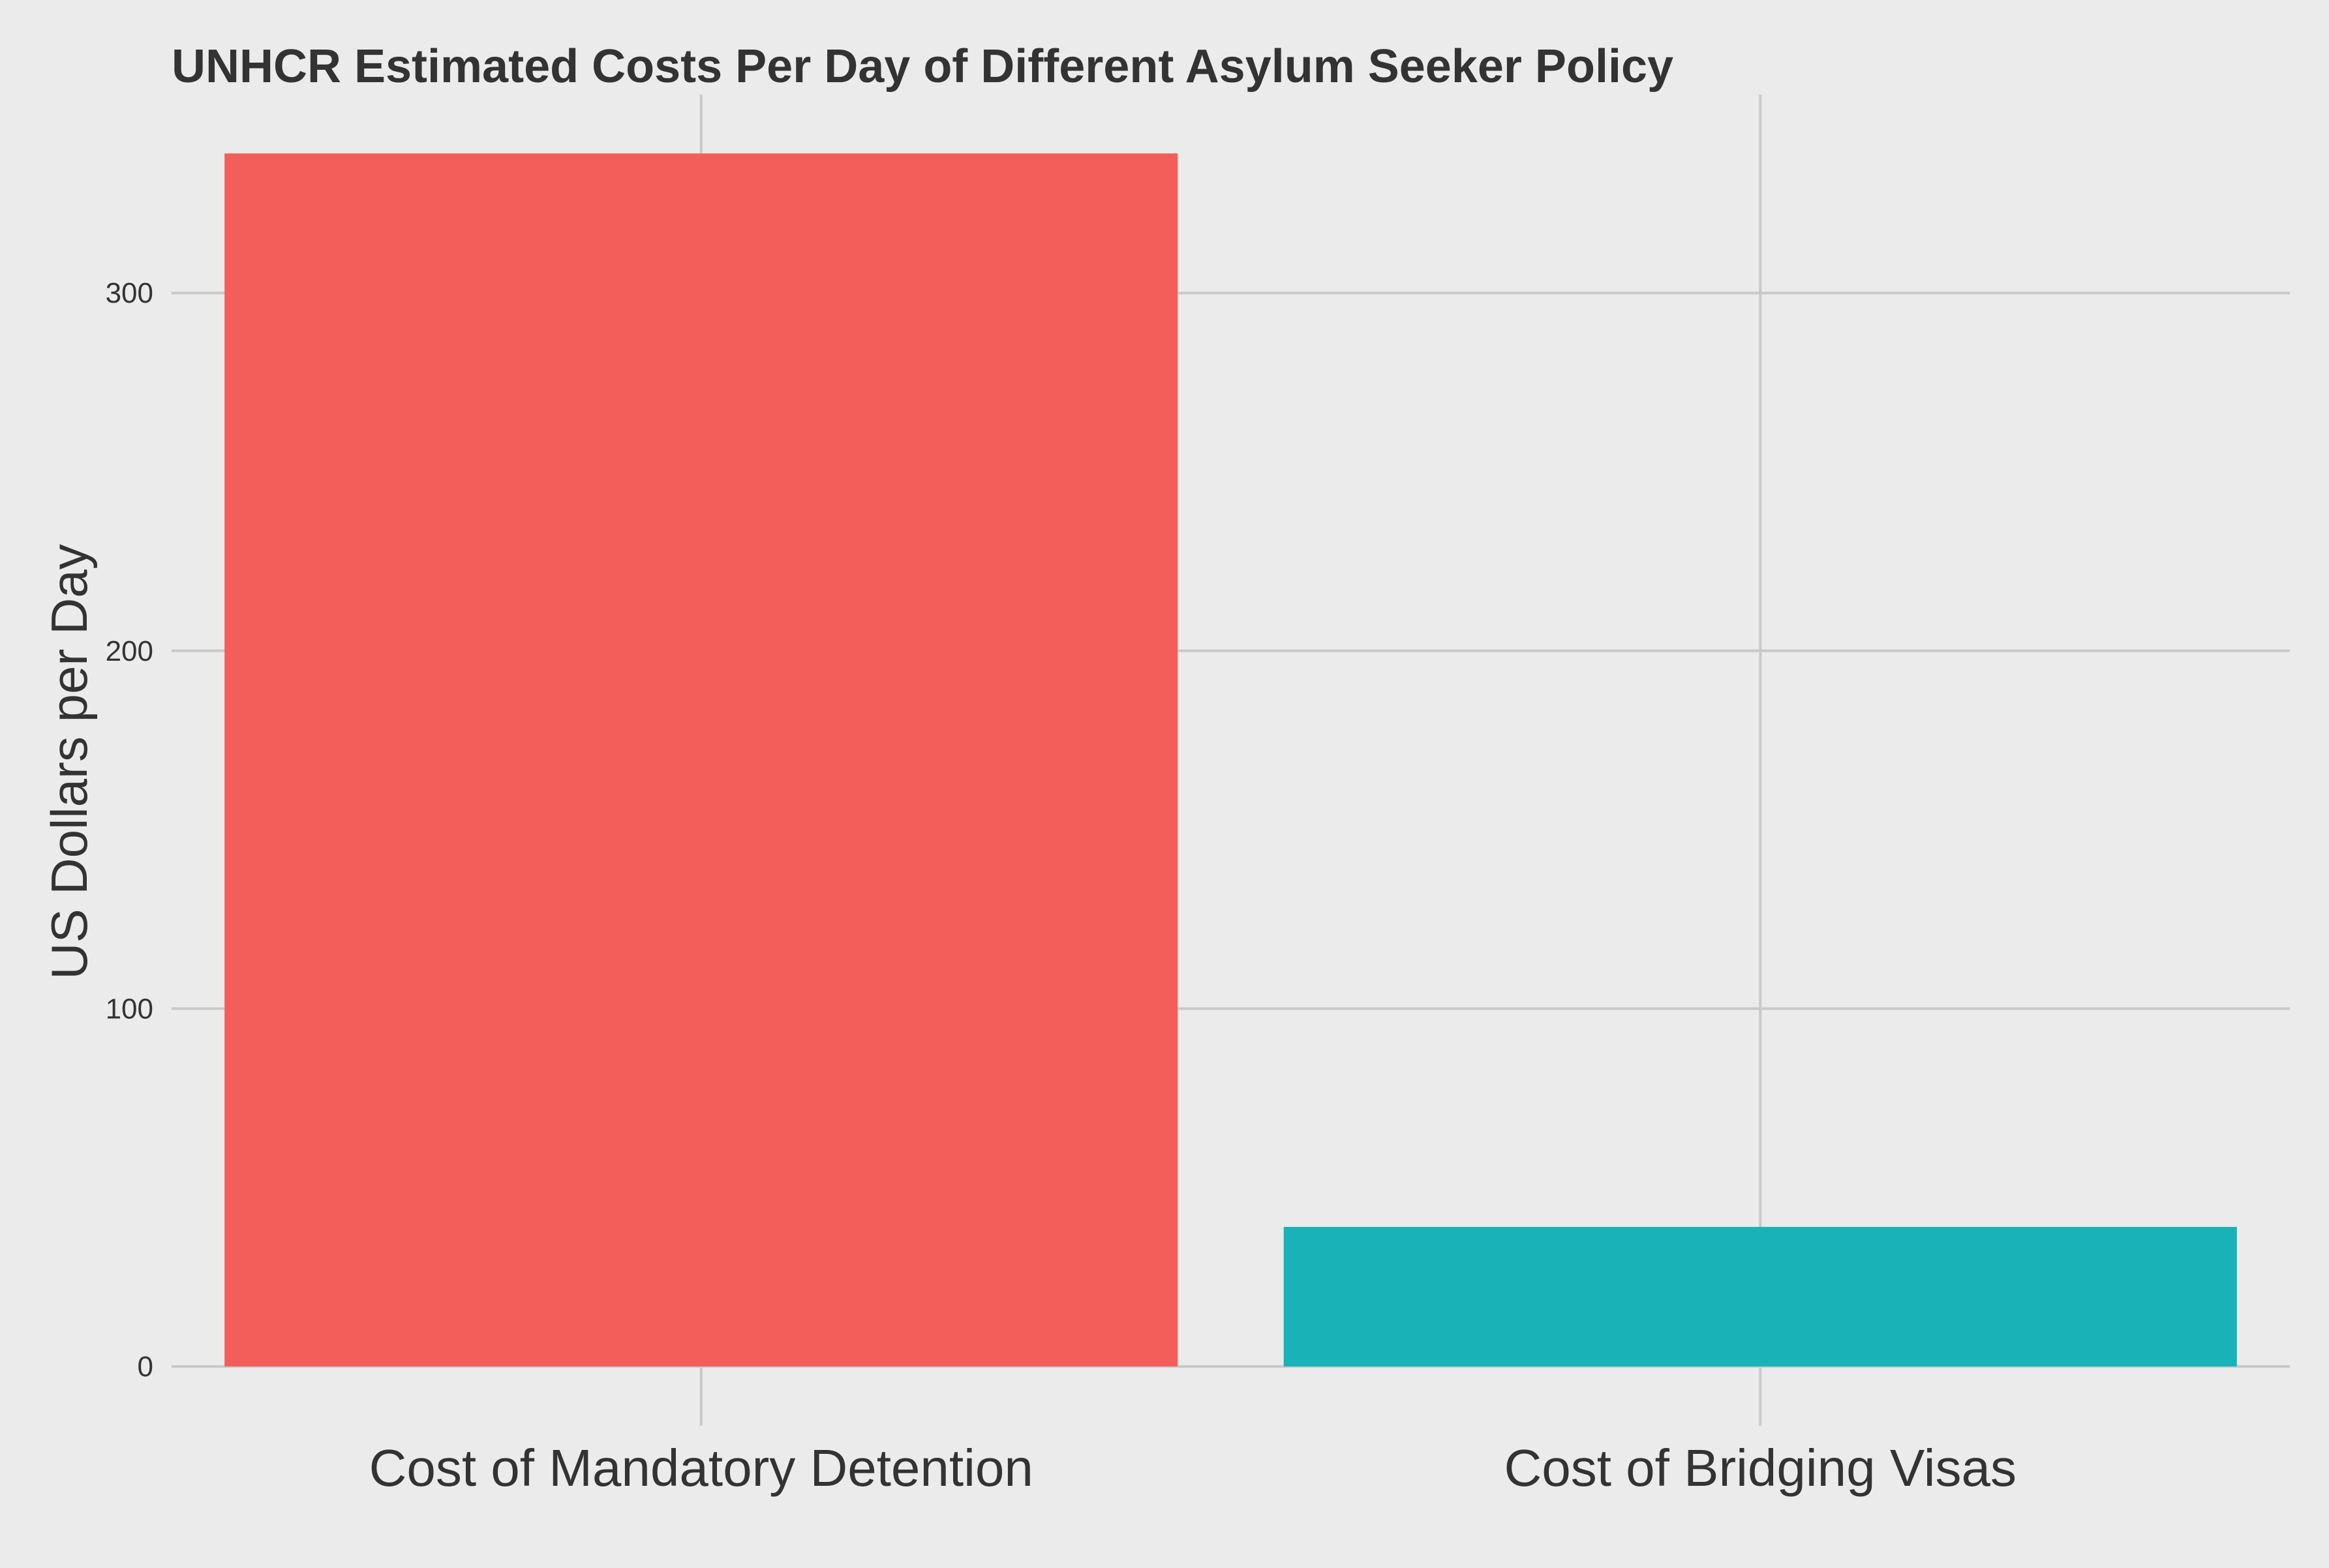  What do you see at coordinates (1760, 1468) in the screenshot?
I see `x-tick-label: Cost of Bridging Visas` at bounding box center [1760, 1468].